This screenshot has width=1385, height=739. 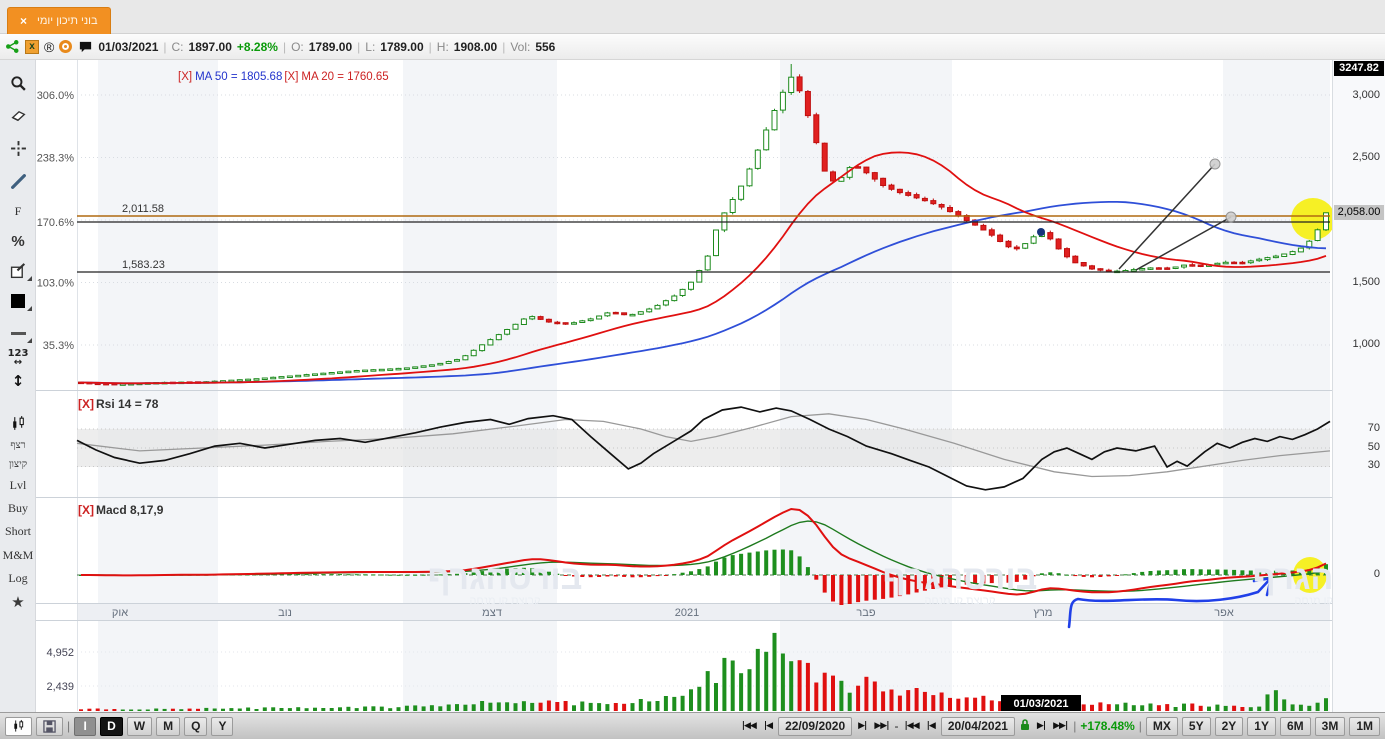 I want to click on axis-tick: 35.3%, so click(x=58, y=346).